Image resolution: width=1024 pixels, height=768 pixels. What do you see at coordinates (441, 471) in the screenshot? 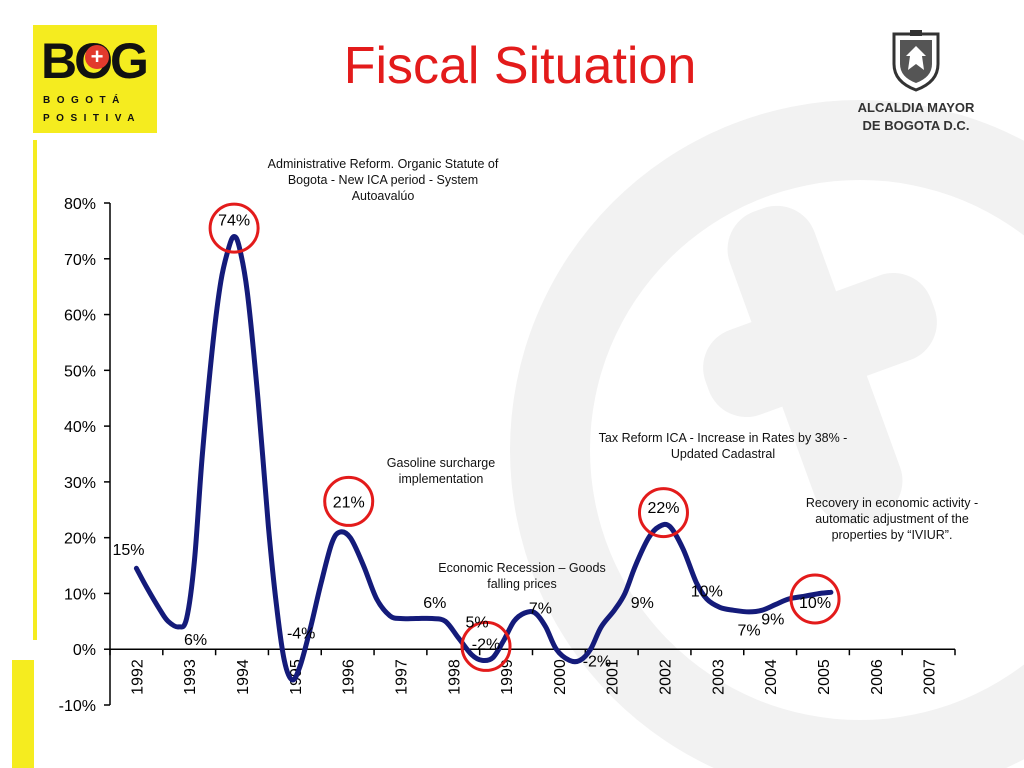
I see `annotation-gasoline-surcharge: Gasoline surcharge implementation` at bounding box center [441, 471].